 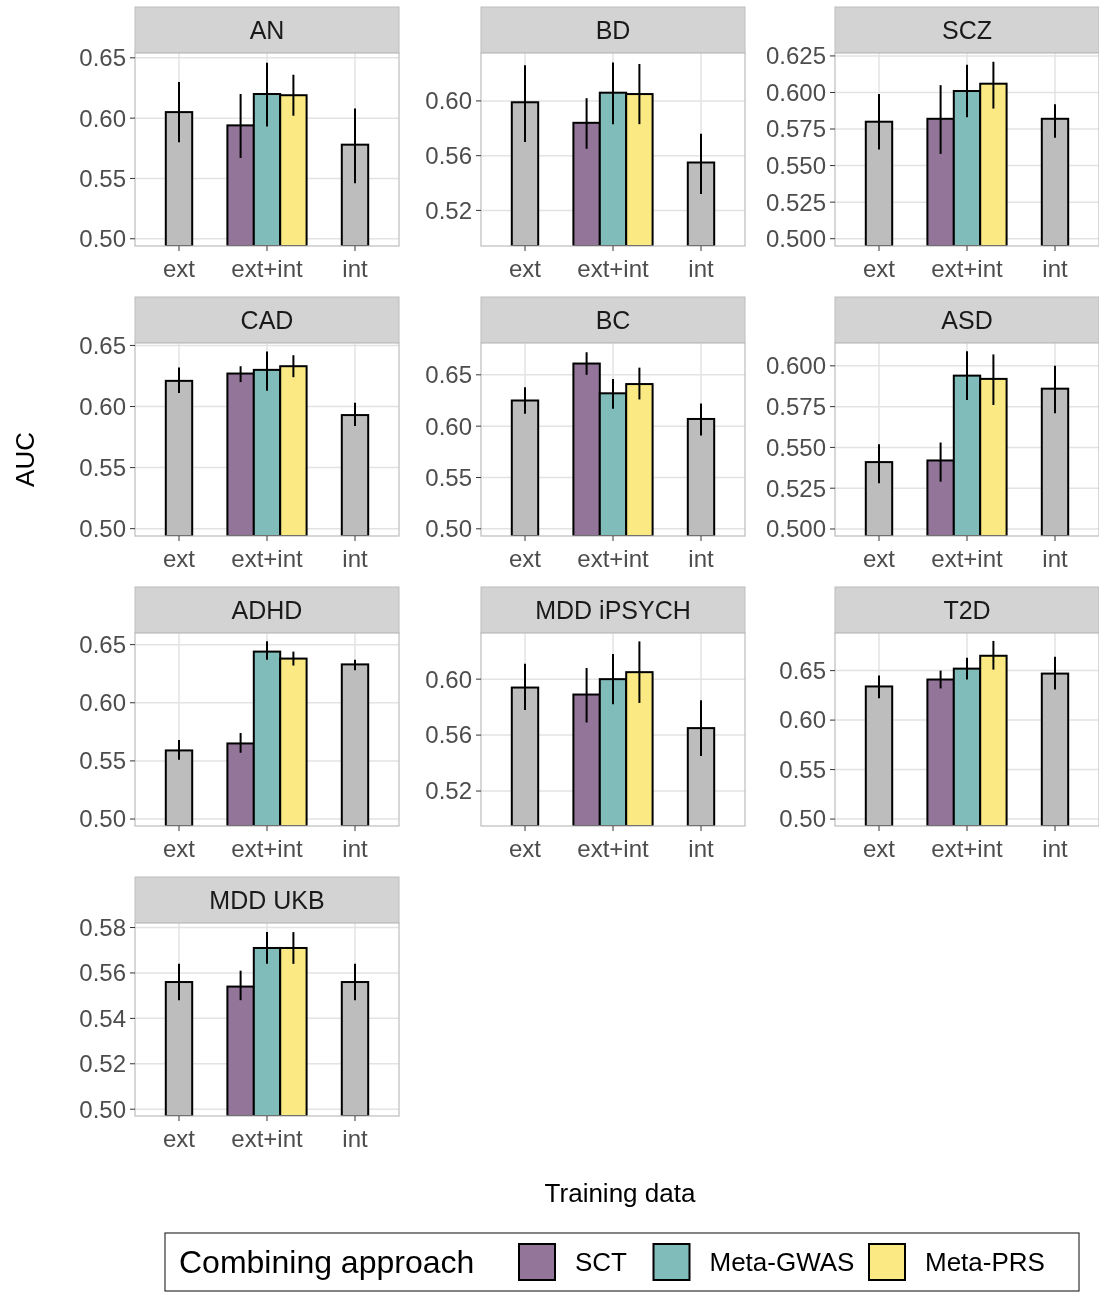 I want to click on legend-title: Combining approach, so click(x=327, y=1262).